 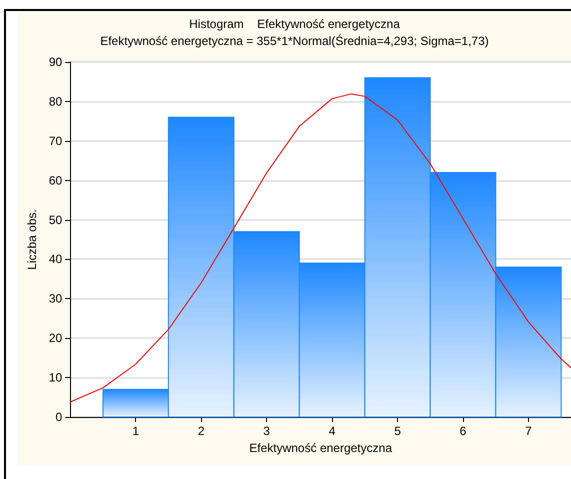 I want to click on y-tick-label: 40, so click(x=55, y=259).